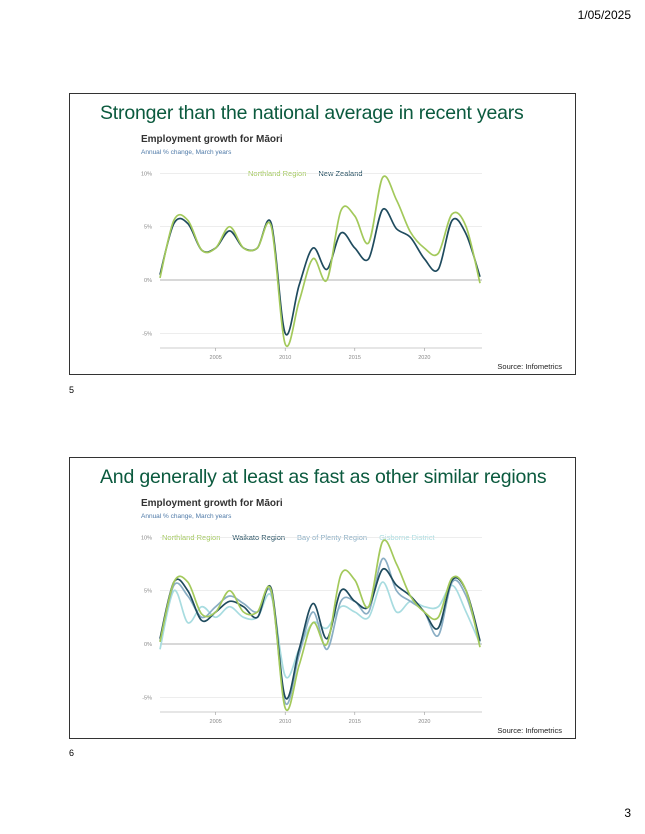 The width and height of the screenshot is (645, 834). Describe the element at coordinates (320, 631) in the screenshot. I see `series-line-bay-of-plenty-region` at that location.